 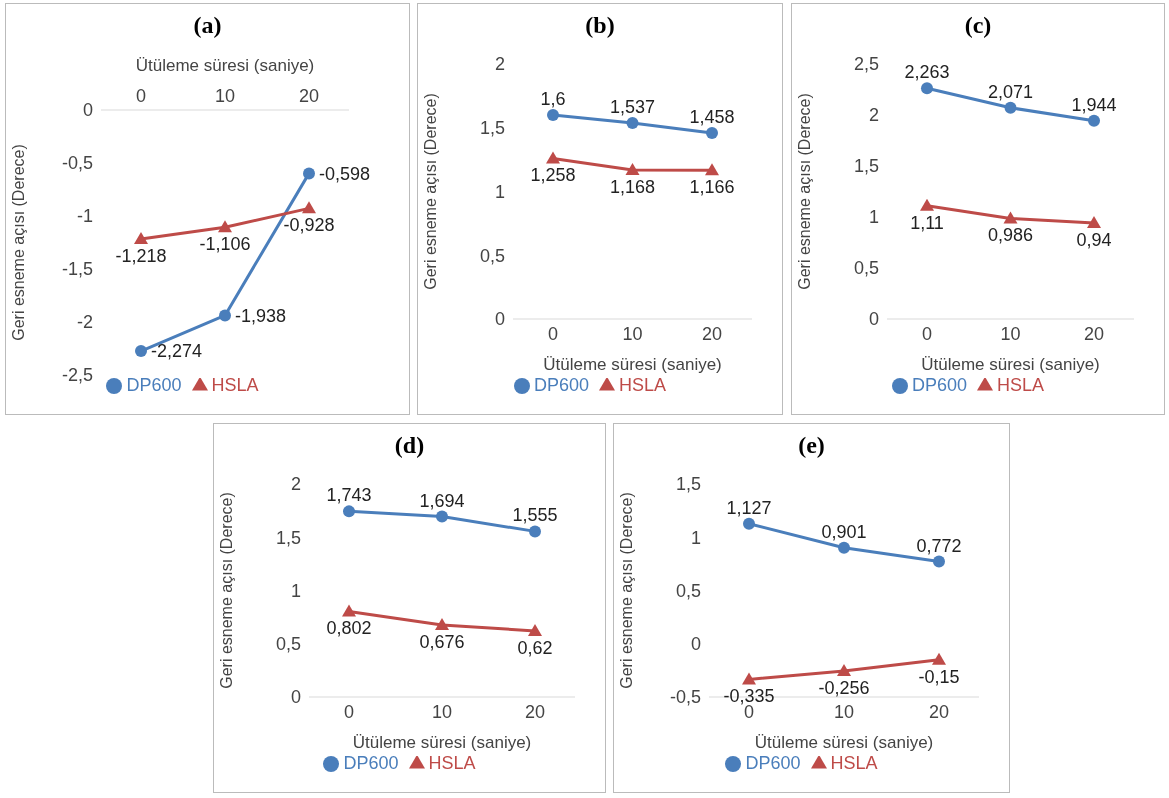 What do you see at coordinates (712, 187) in the screenshot?
I see `data-label: 1,166` at bounding box center [712, 187].